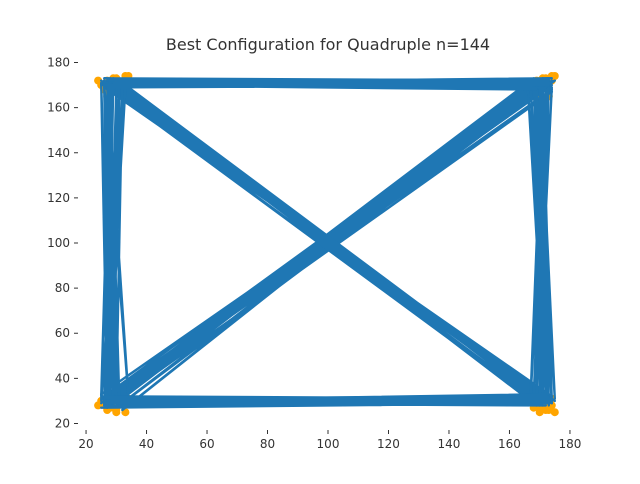 The width and height of the screenshot is (640, 484). What do you see at coordinates (569, 444) in the screenshot?
I see `x-tick-label: 180` at bounding box center [569, 444].